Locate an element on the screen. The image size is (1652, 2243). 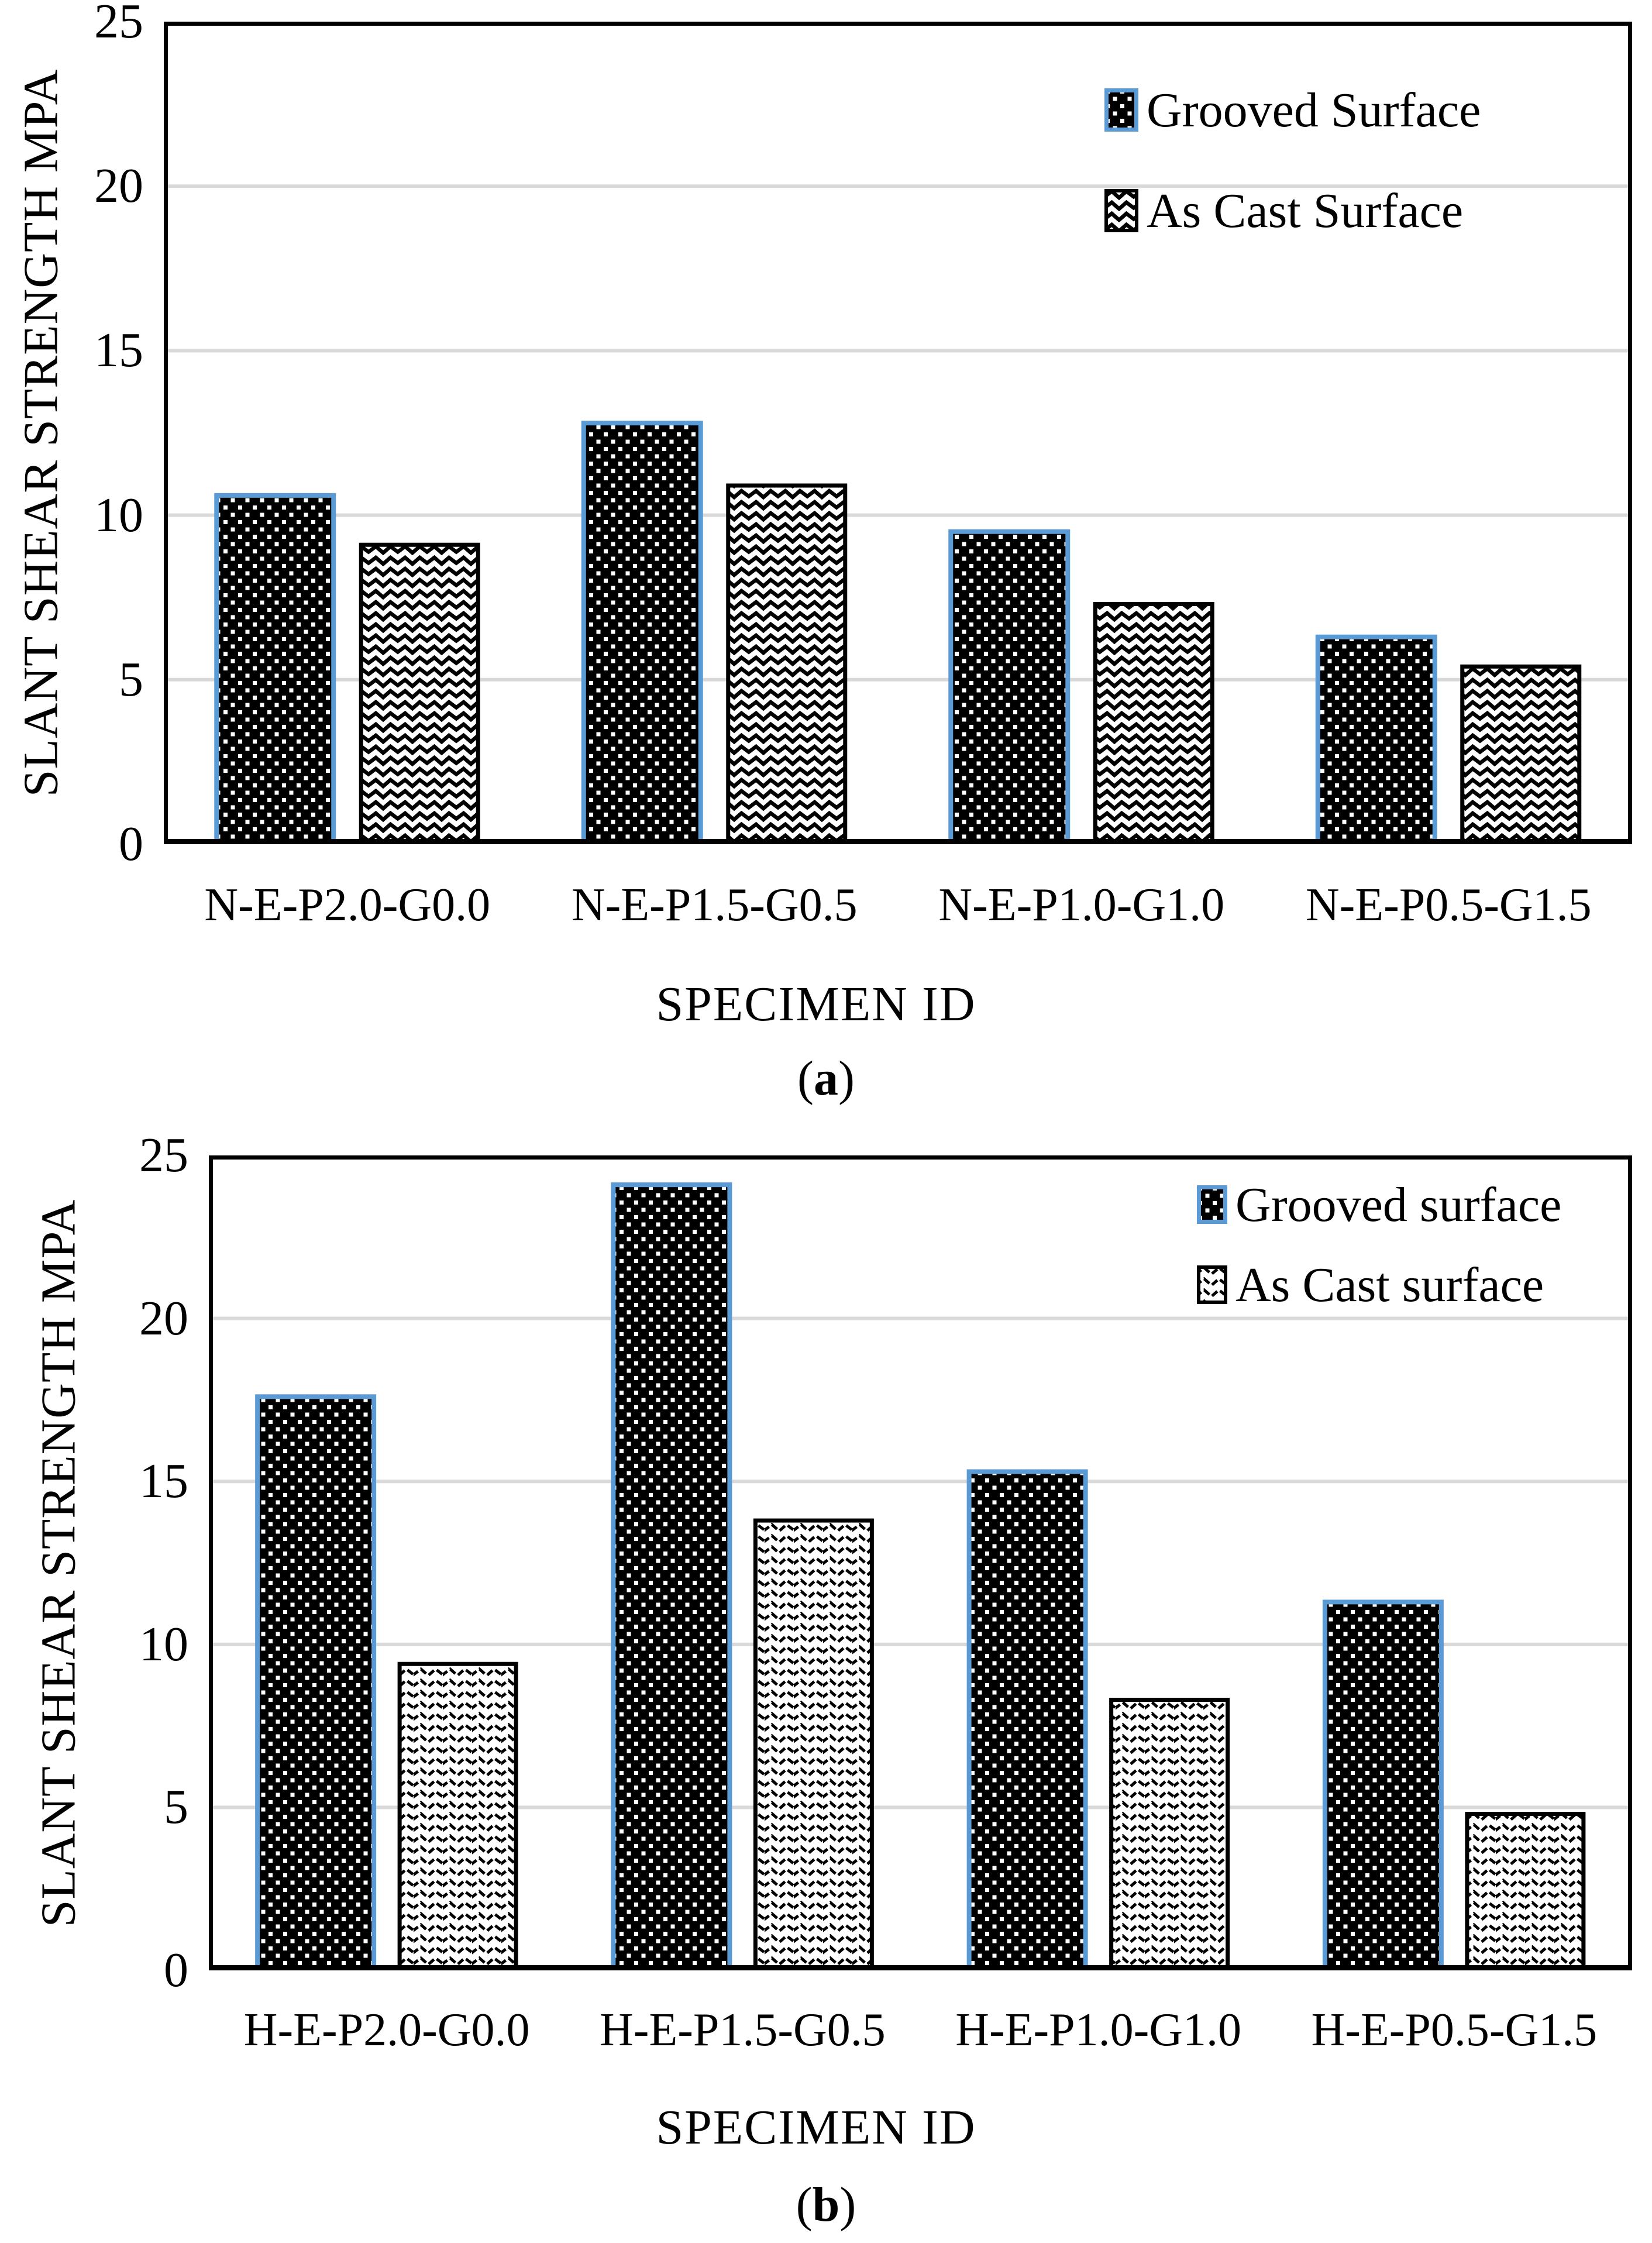
bar-as_cast-H-E-P0.5-G1.5 is located at coordinates (1525, 1891).